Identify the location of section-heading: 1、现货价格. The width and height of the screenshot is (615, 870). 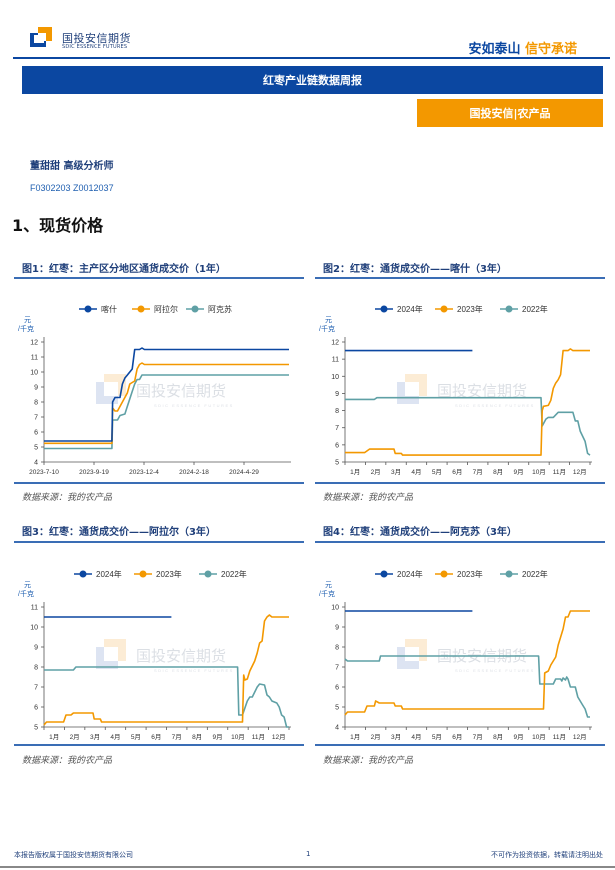
(58, 225).